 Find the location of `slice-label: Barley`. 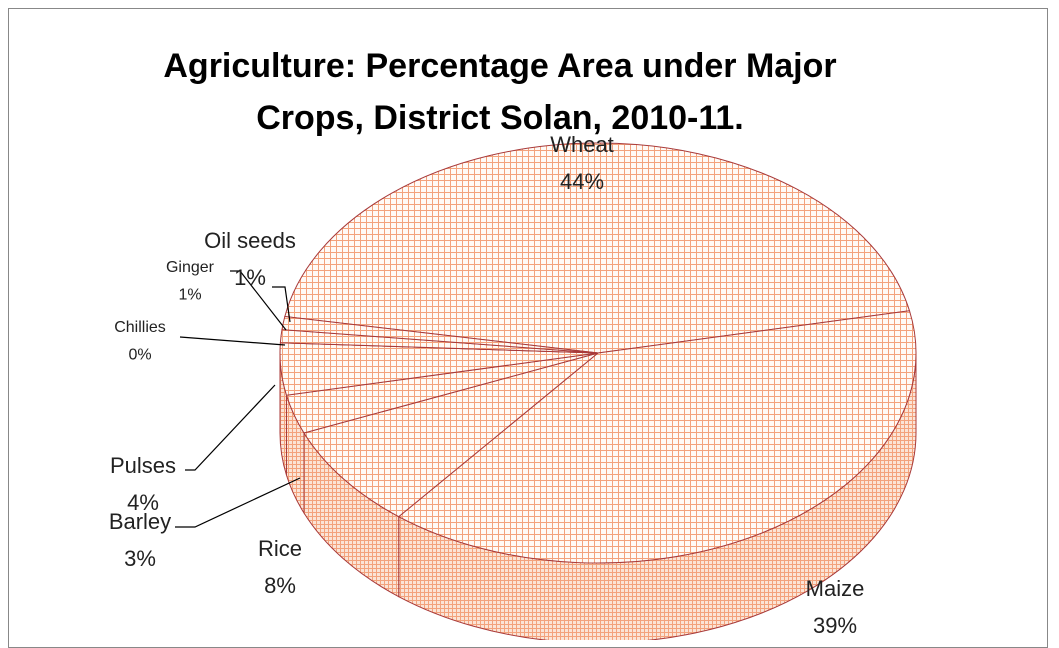

slice-label: Barley is located at coordinates (140, 521).